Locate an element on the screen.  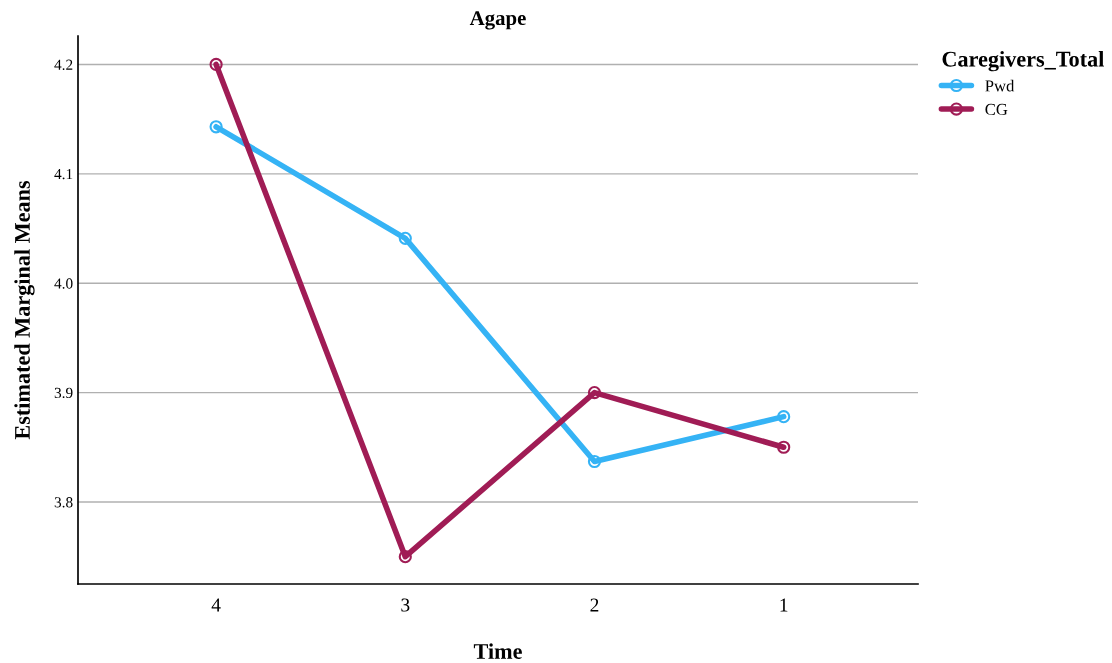
x-tick-label: 4 is located at coordinates (216, 605).